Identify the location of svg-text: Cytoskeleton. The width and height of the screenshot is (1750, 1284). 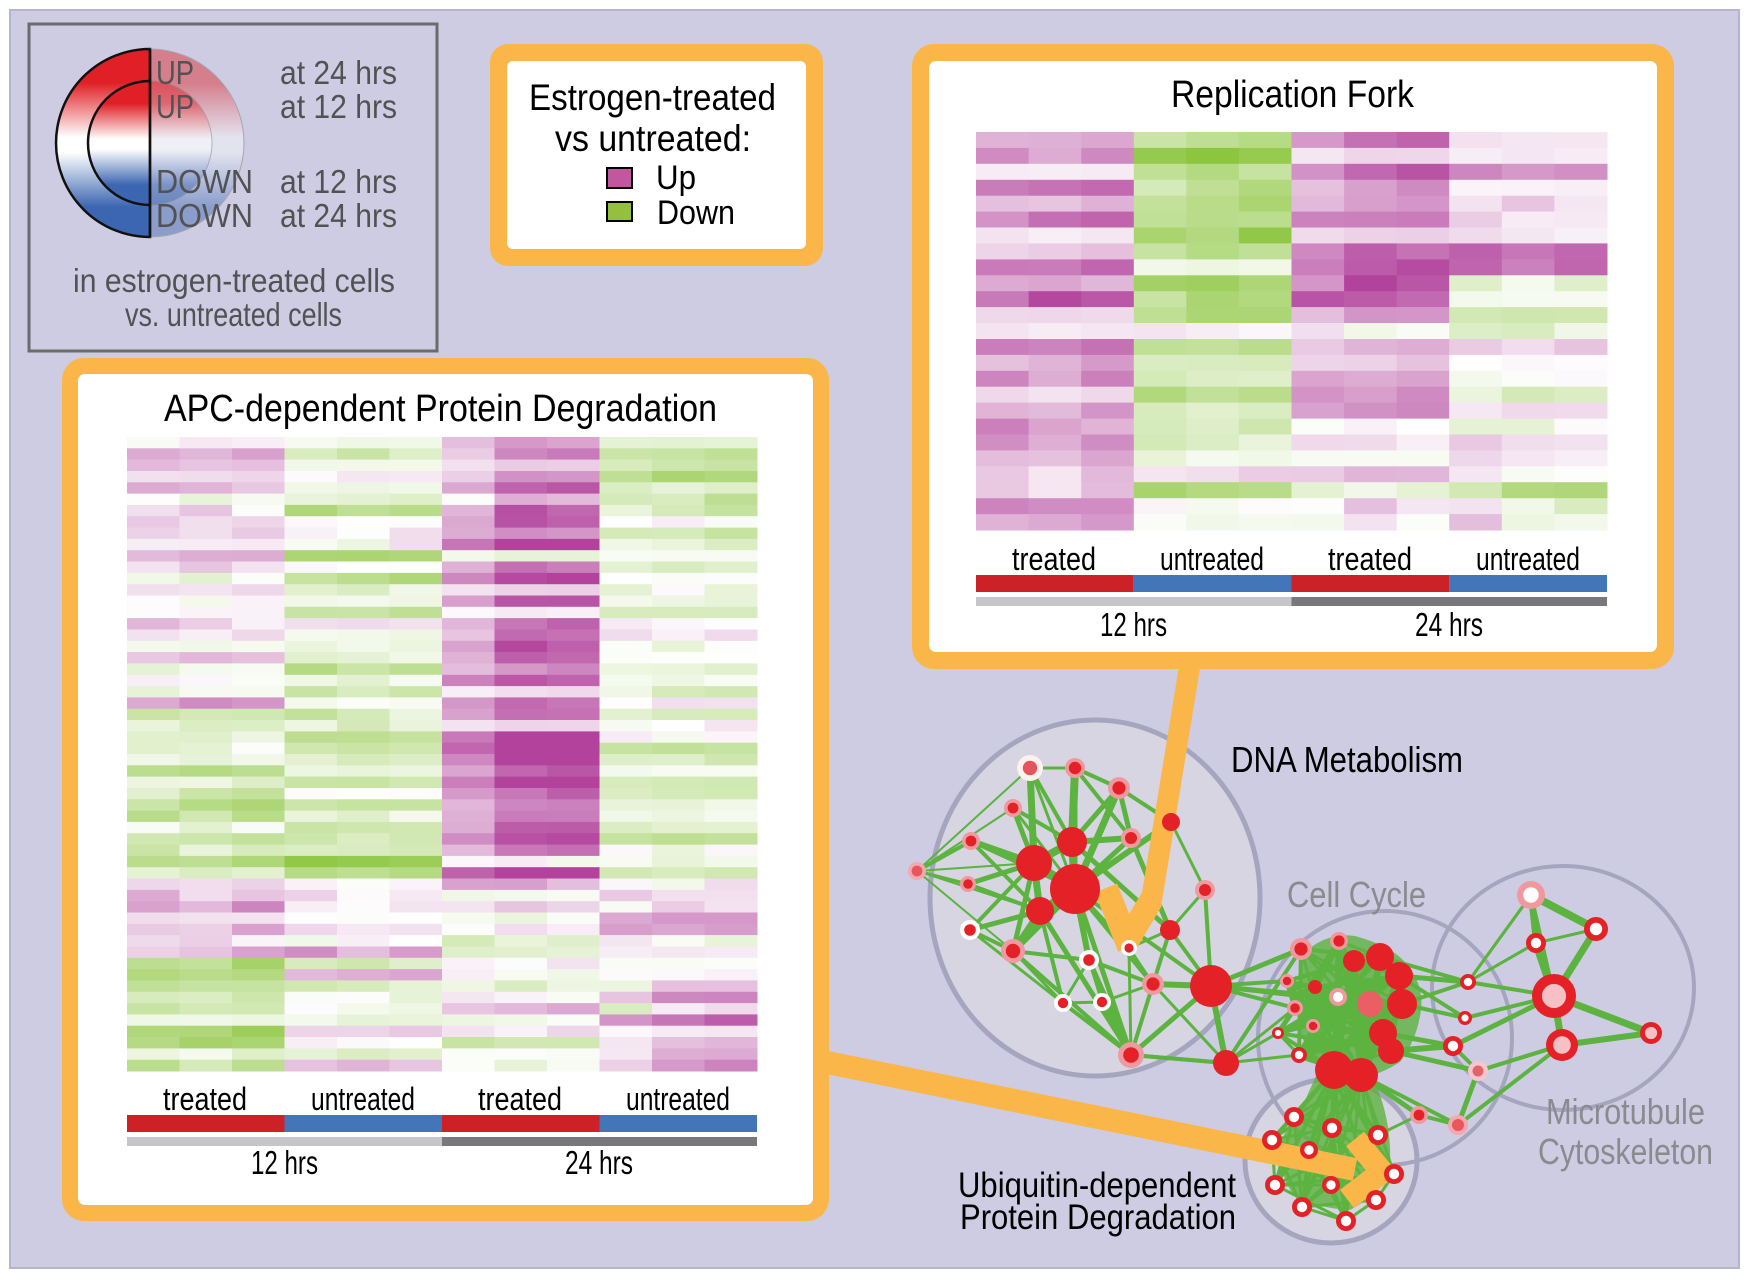
(1625, 1151).